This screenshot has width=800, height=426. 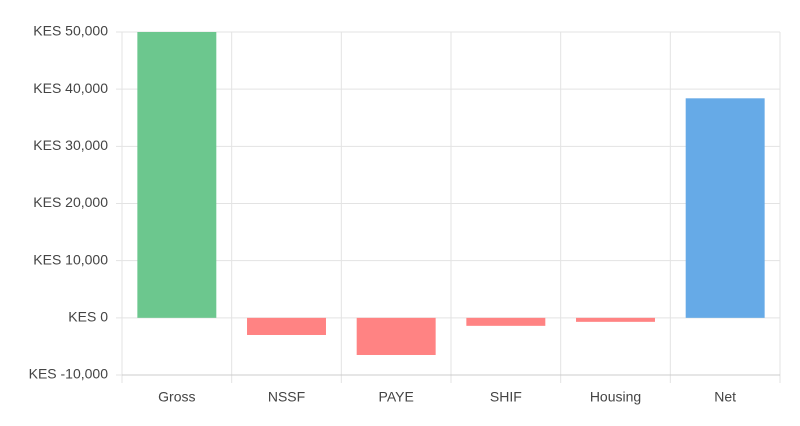 What do you see at coordinates (70, 202) in the screenshot?
I see `y-tick-label: KES 20,000` at bounding box center [70, 202].